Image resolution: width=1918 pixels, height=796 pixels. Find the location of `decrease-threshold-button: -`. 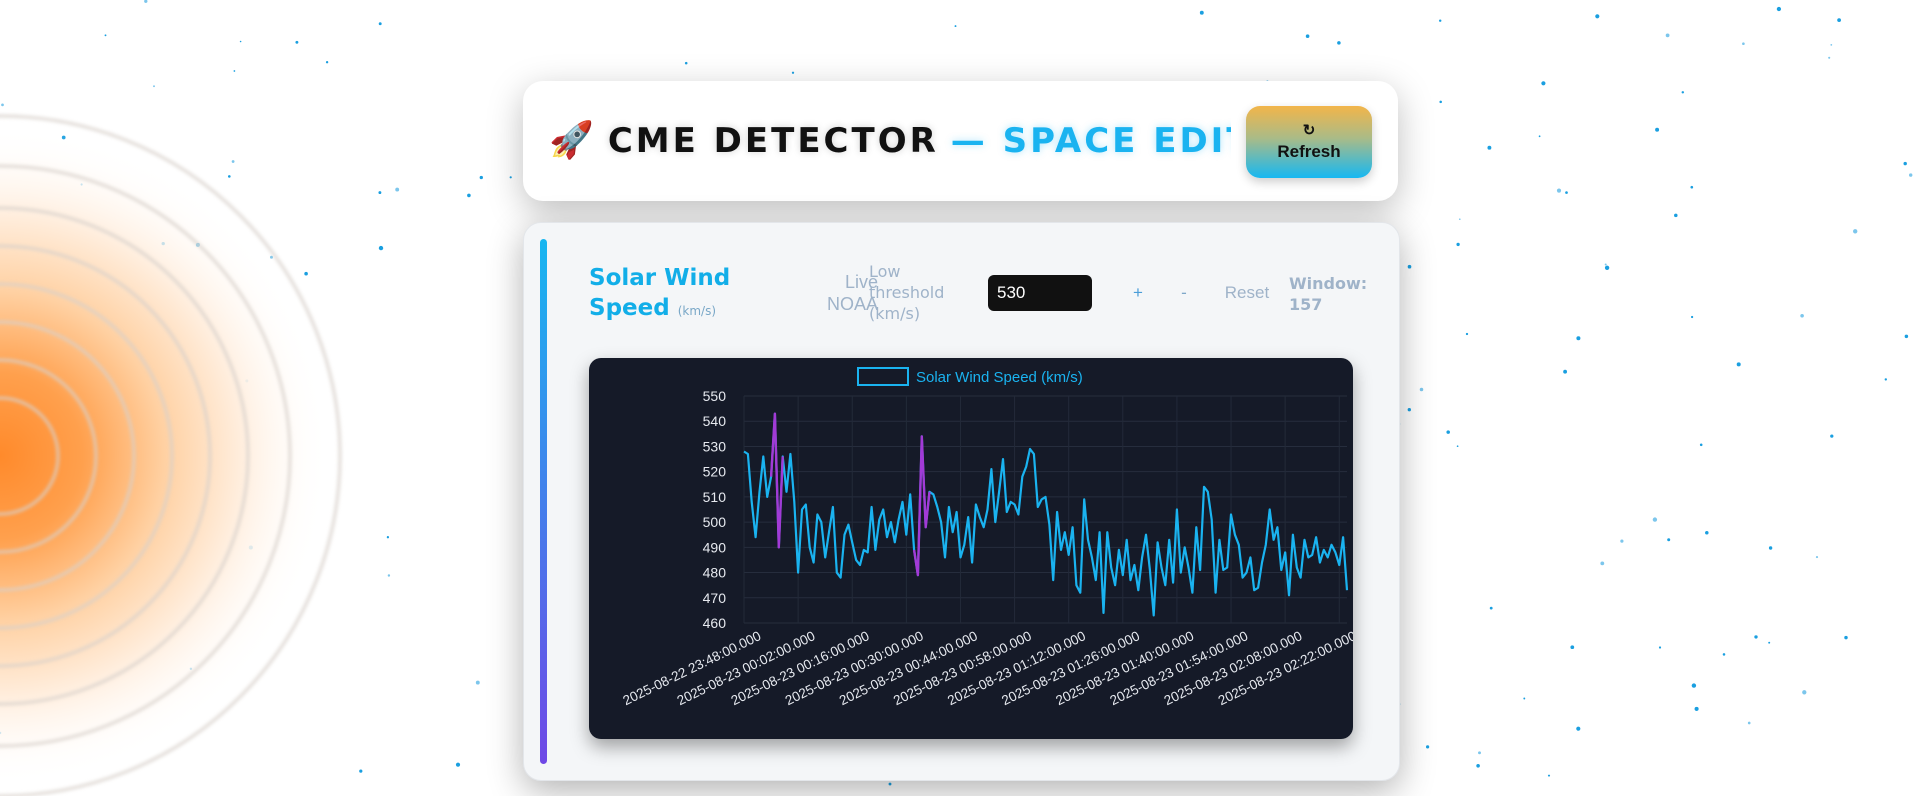

decrease-threshold-button: - is located at coordinates (1184, 293).